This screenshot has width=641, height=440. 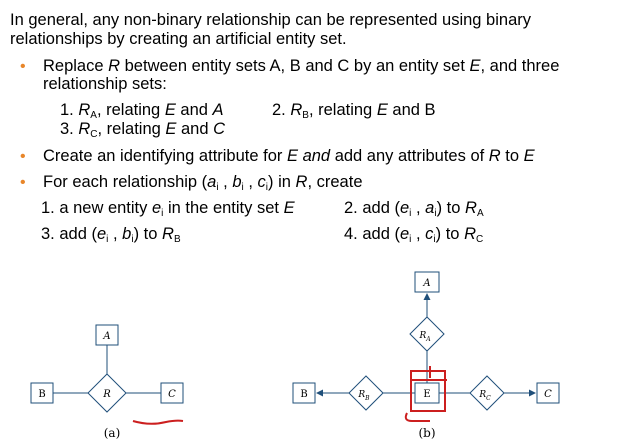 I want to click on red-annotation-e, so click(x=425, y=394).